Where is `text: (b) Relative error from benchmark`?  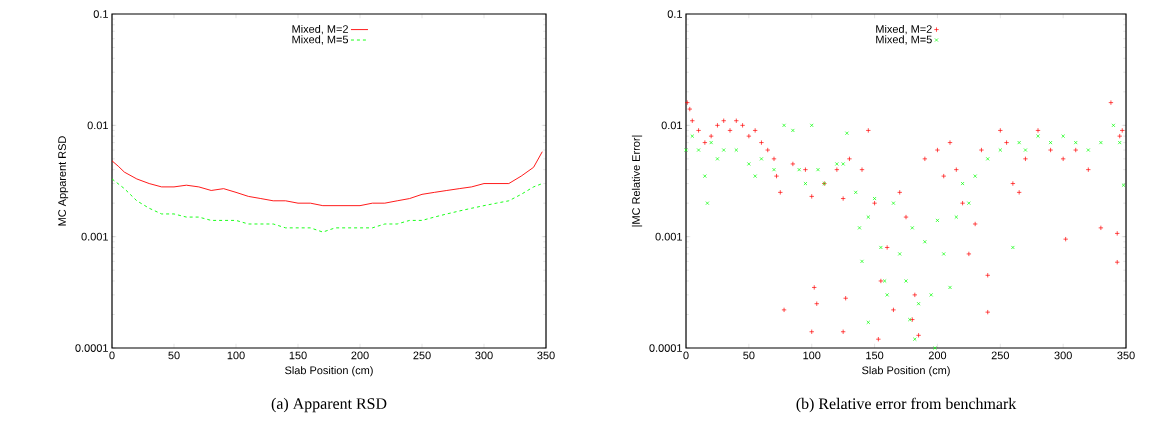 text: (b) Relative error from benchmark is located at coordinates (906, 405).